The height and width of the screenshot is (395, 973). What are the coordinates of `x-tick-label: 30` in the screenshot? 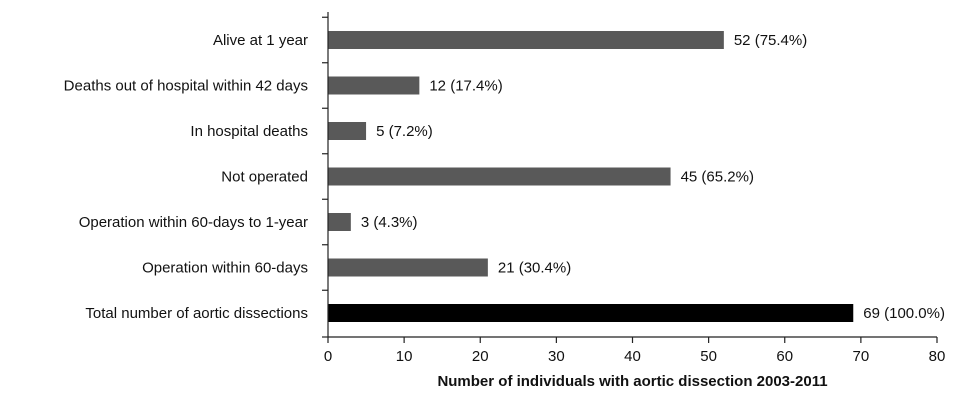 It's located at (556, 356).